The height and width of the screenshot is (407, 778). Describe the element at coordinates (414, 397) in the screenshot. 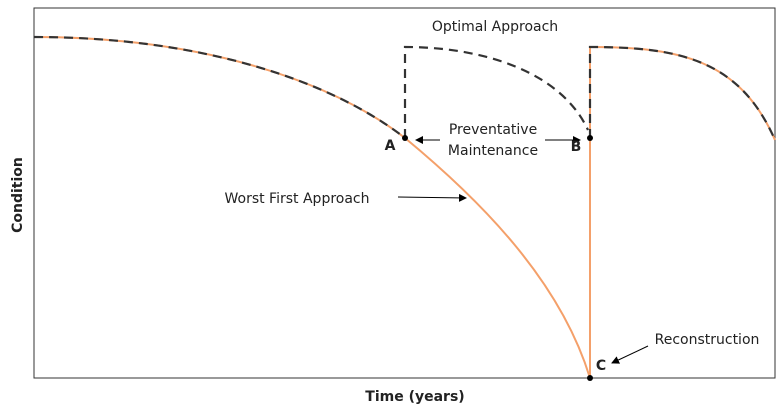

I see `x-axis-label: Time (years)` at that location.